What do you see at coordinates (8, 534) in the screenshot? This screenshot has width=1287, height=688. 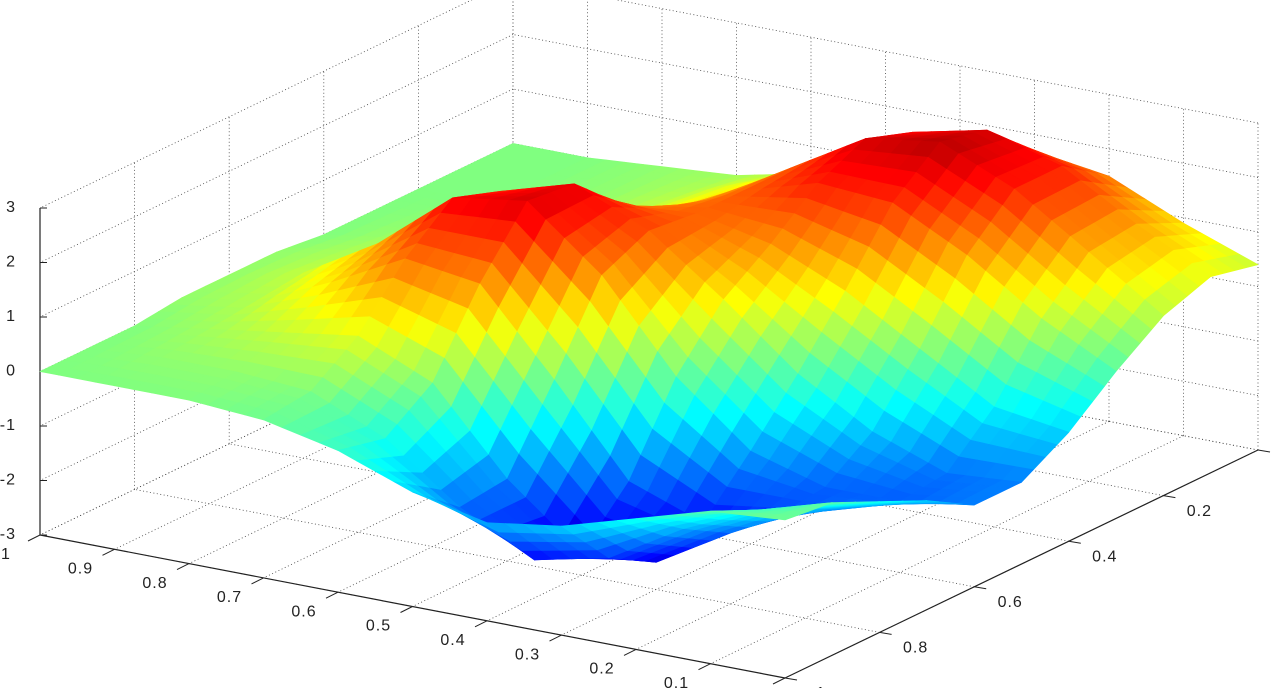 I see `z-tick-label: -3` at bounding box center [8, 534].